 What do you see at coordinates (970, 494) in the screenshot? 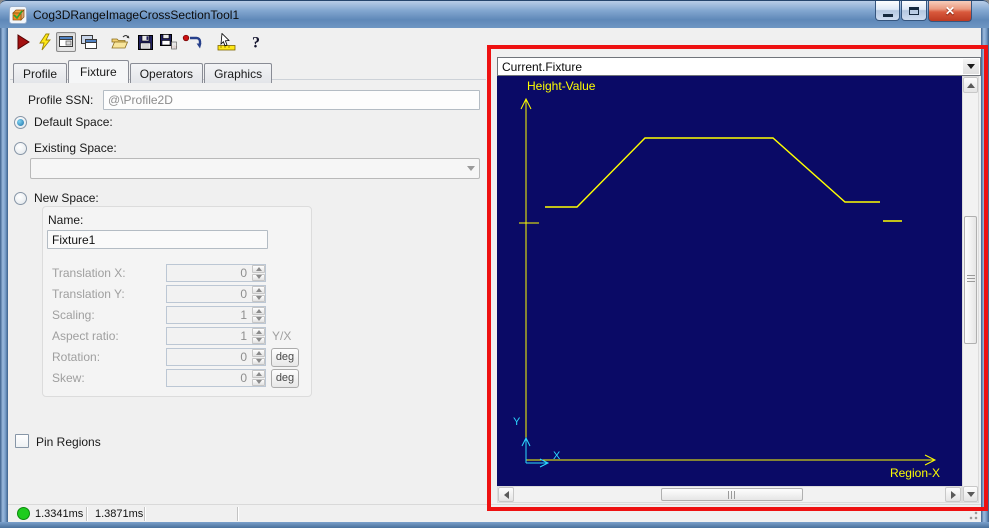
I see `scroll-down-button` at bounding box center [970, 494].